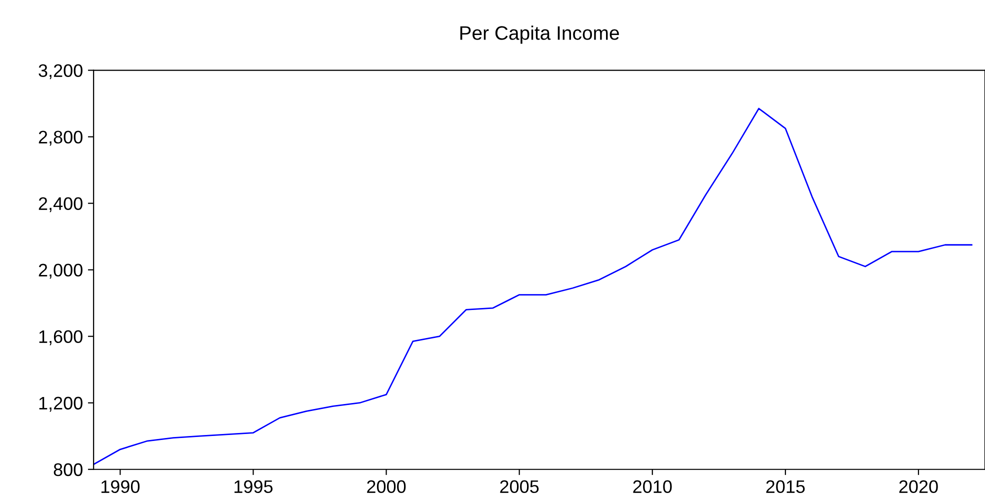 The width and height of the screenshot is (985, 502). Describe the element at coordinates (60, 204) in the screenshot. I see `y-tick-label: 2,400` at that location.